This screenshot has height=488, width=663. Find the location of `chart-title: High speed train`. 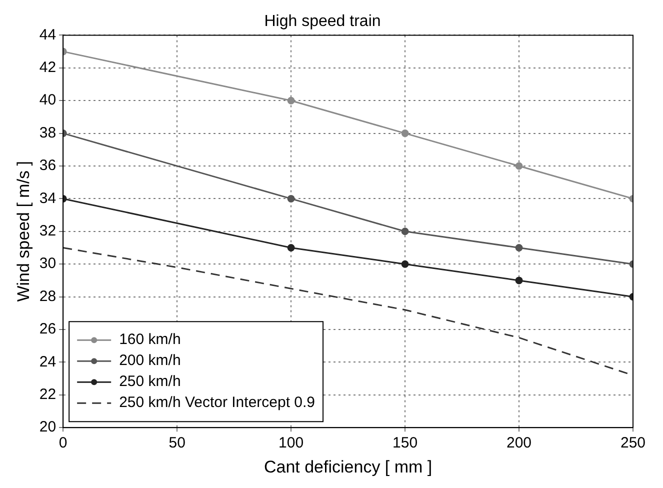

chart-title: High speed train is located at coordinates (322, 21).